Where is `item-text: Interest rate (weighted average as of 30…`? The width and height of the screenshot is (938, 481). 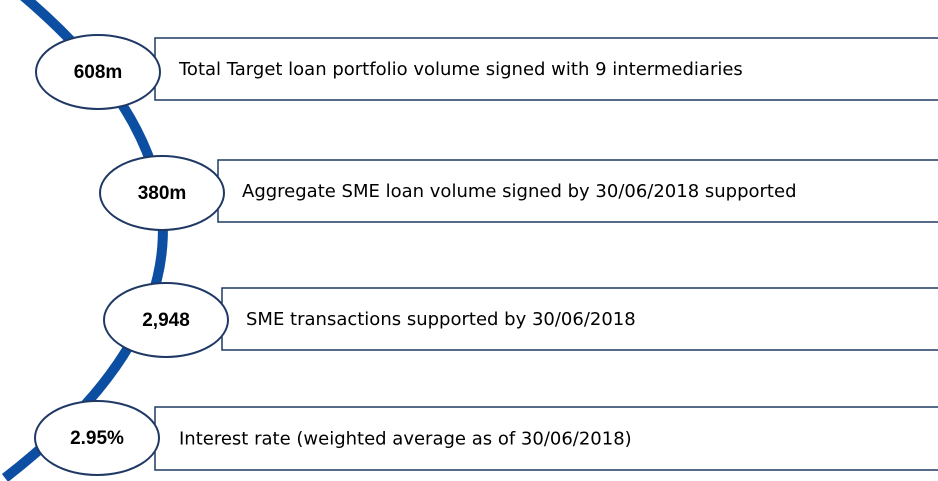
item-text: Interest rate (weighted average as of 30… is located at coordinates (405, 439).